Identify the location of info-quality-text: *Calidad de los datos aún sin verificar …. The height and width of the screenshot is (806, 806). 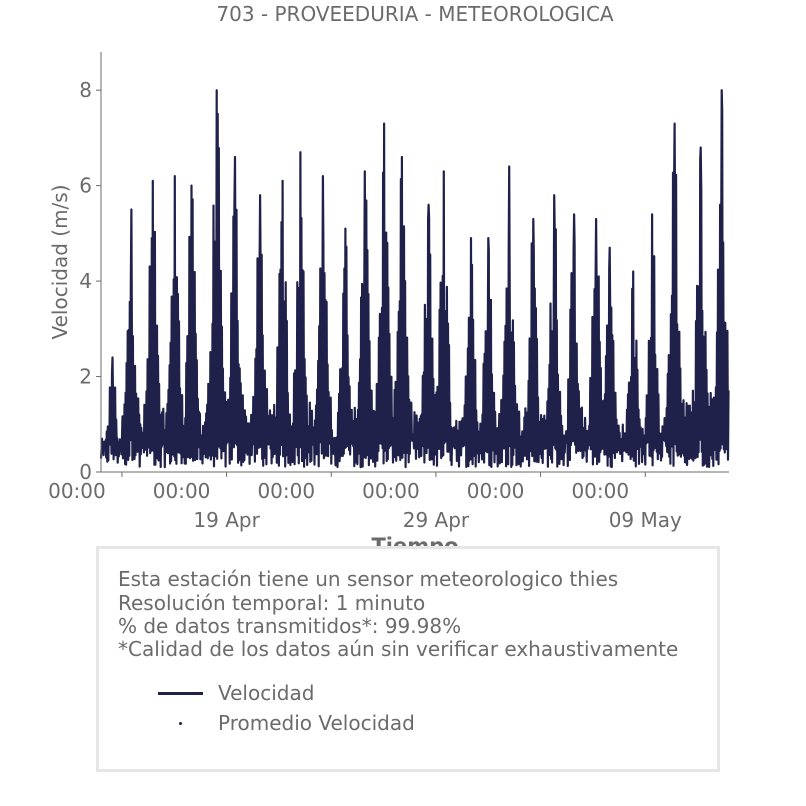
(398, 649).